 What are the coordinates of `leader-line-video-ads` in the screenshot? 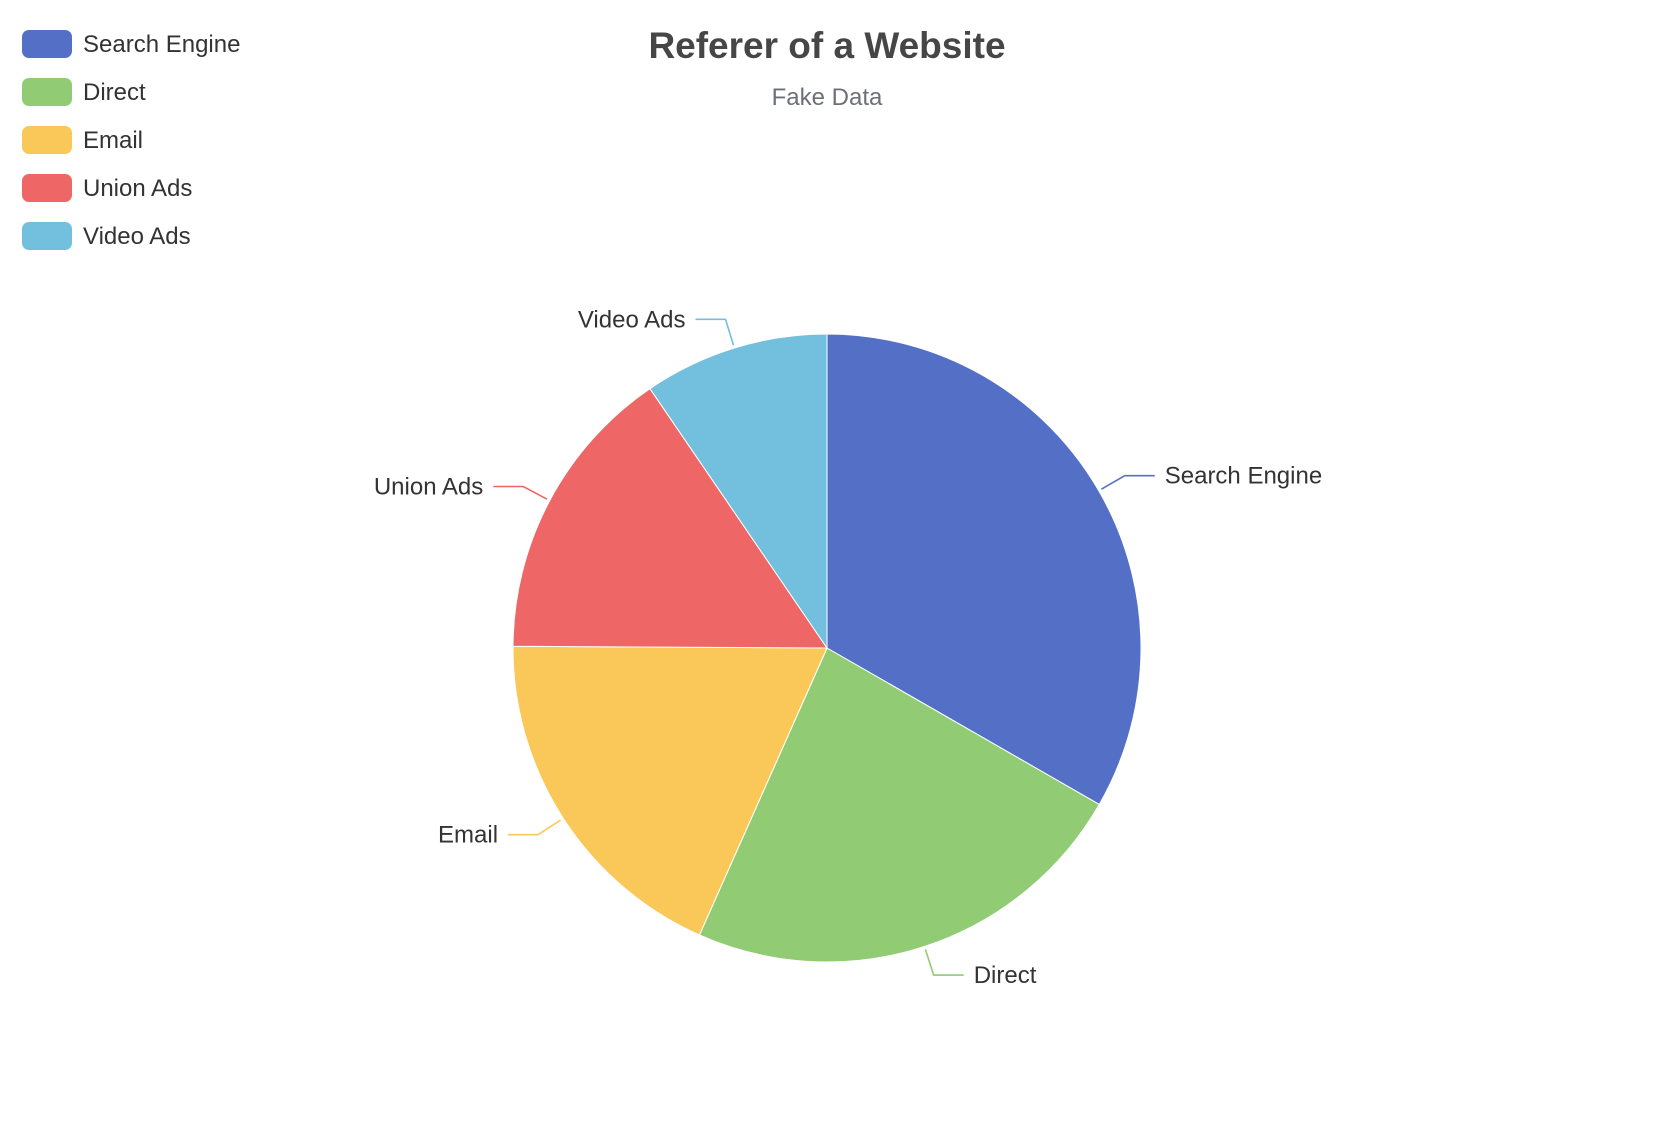 It's located at (715, 332).